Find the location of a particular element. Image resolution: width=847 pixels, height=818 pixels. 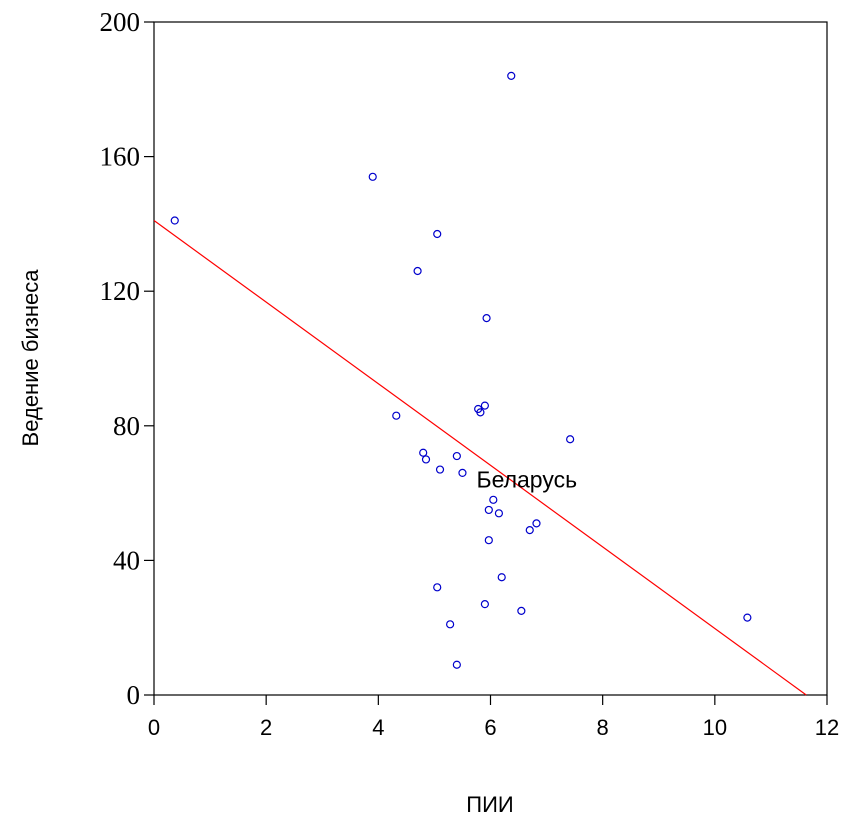

x-tick-label: 10 is located at coordinates (715, 727).